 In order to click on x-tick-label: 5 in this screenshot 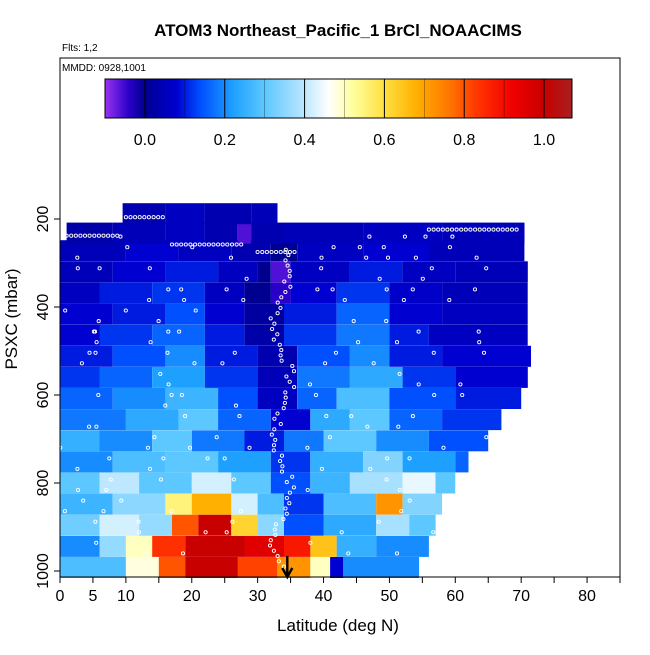, I will do `click(92, 596)`.